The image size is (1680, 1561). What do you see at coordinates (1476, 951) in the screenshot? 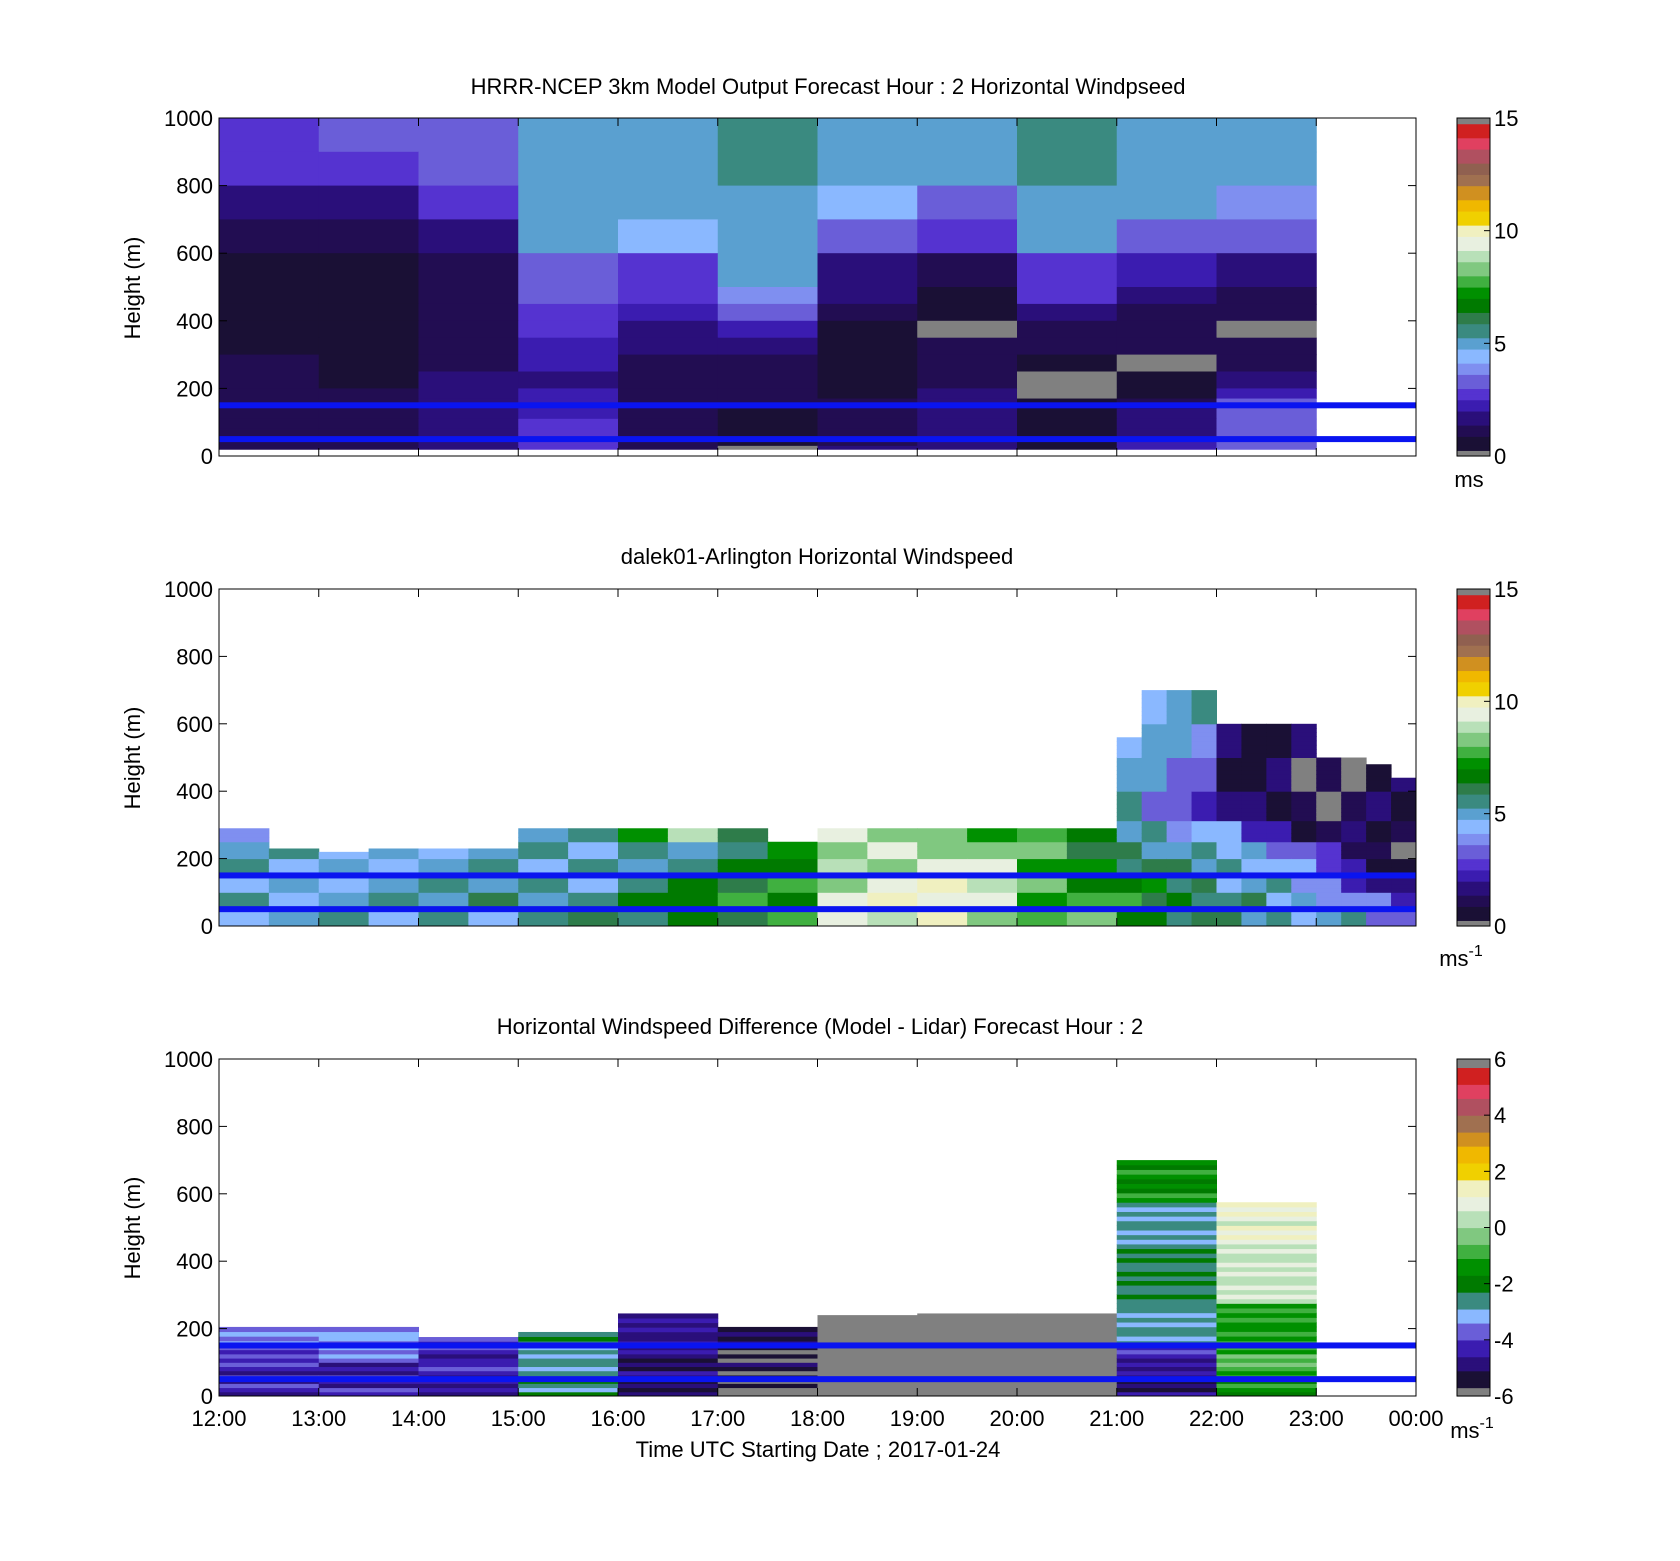
I see `panel-lidar-unit-exp: -1` at bounding box center [1476, 951].